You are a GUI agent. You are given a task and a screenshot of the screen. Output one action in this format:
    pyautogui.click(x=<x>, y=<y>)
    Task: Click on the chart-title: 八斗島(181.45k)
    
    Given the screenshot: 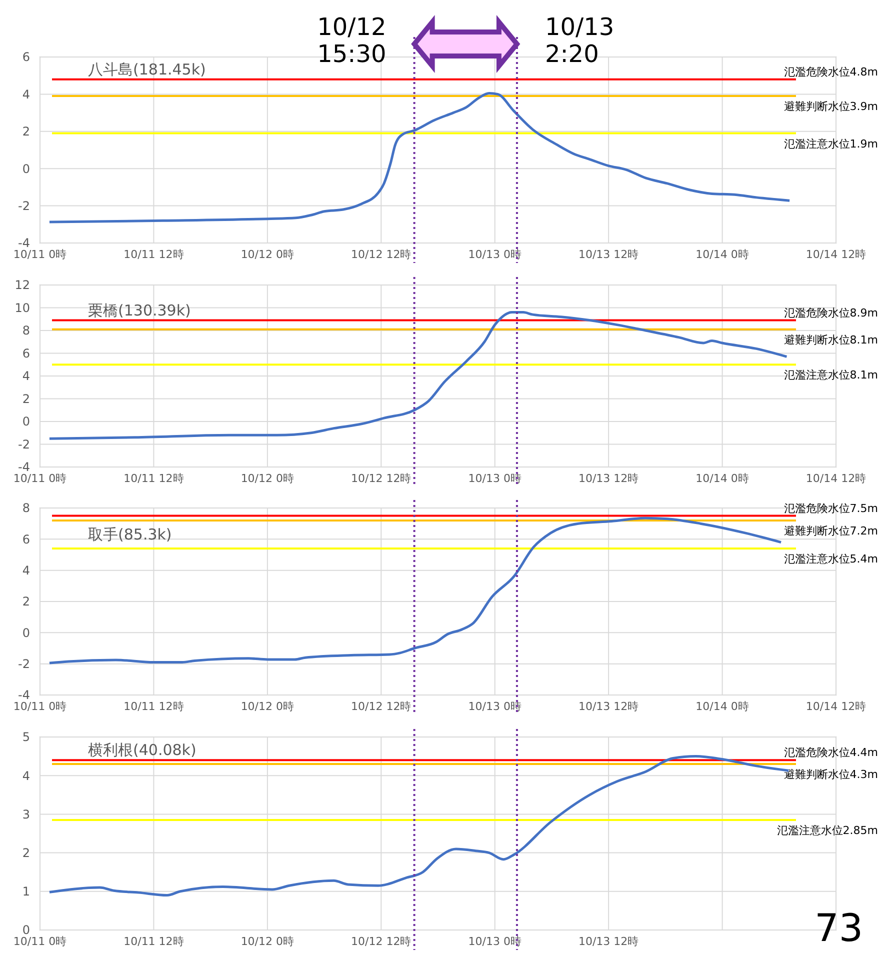 What is the action you would take?
    pyautogui.click(x=147, y=69)
    